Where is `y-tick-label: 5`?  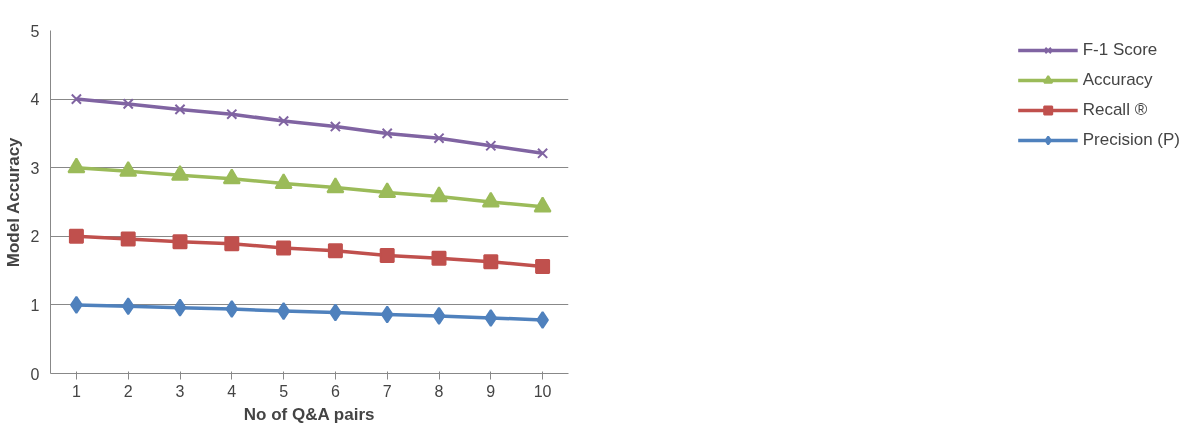 y-tick-label: 5 is located at coordinates (35, 31).